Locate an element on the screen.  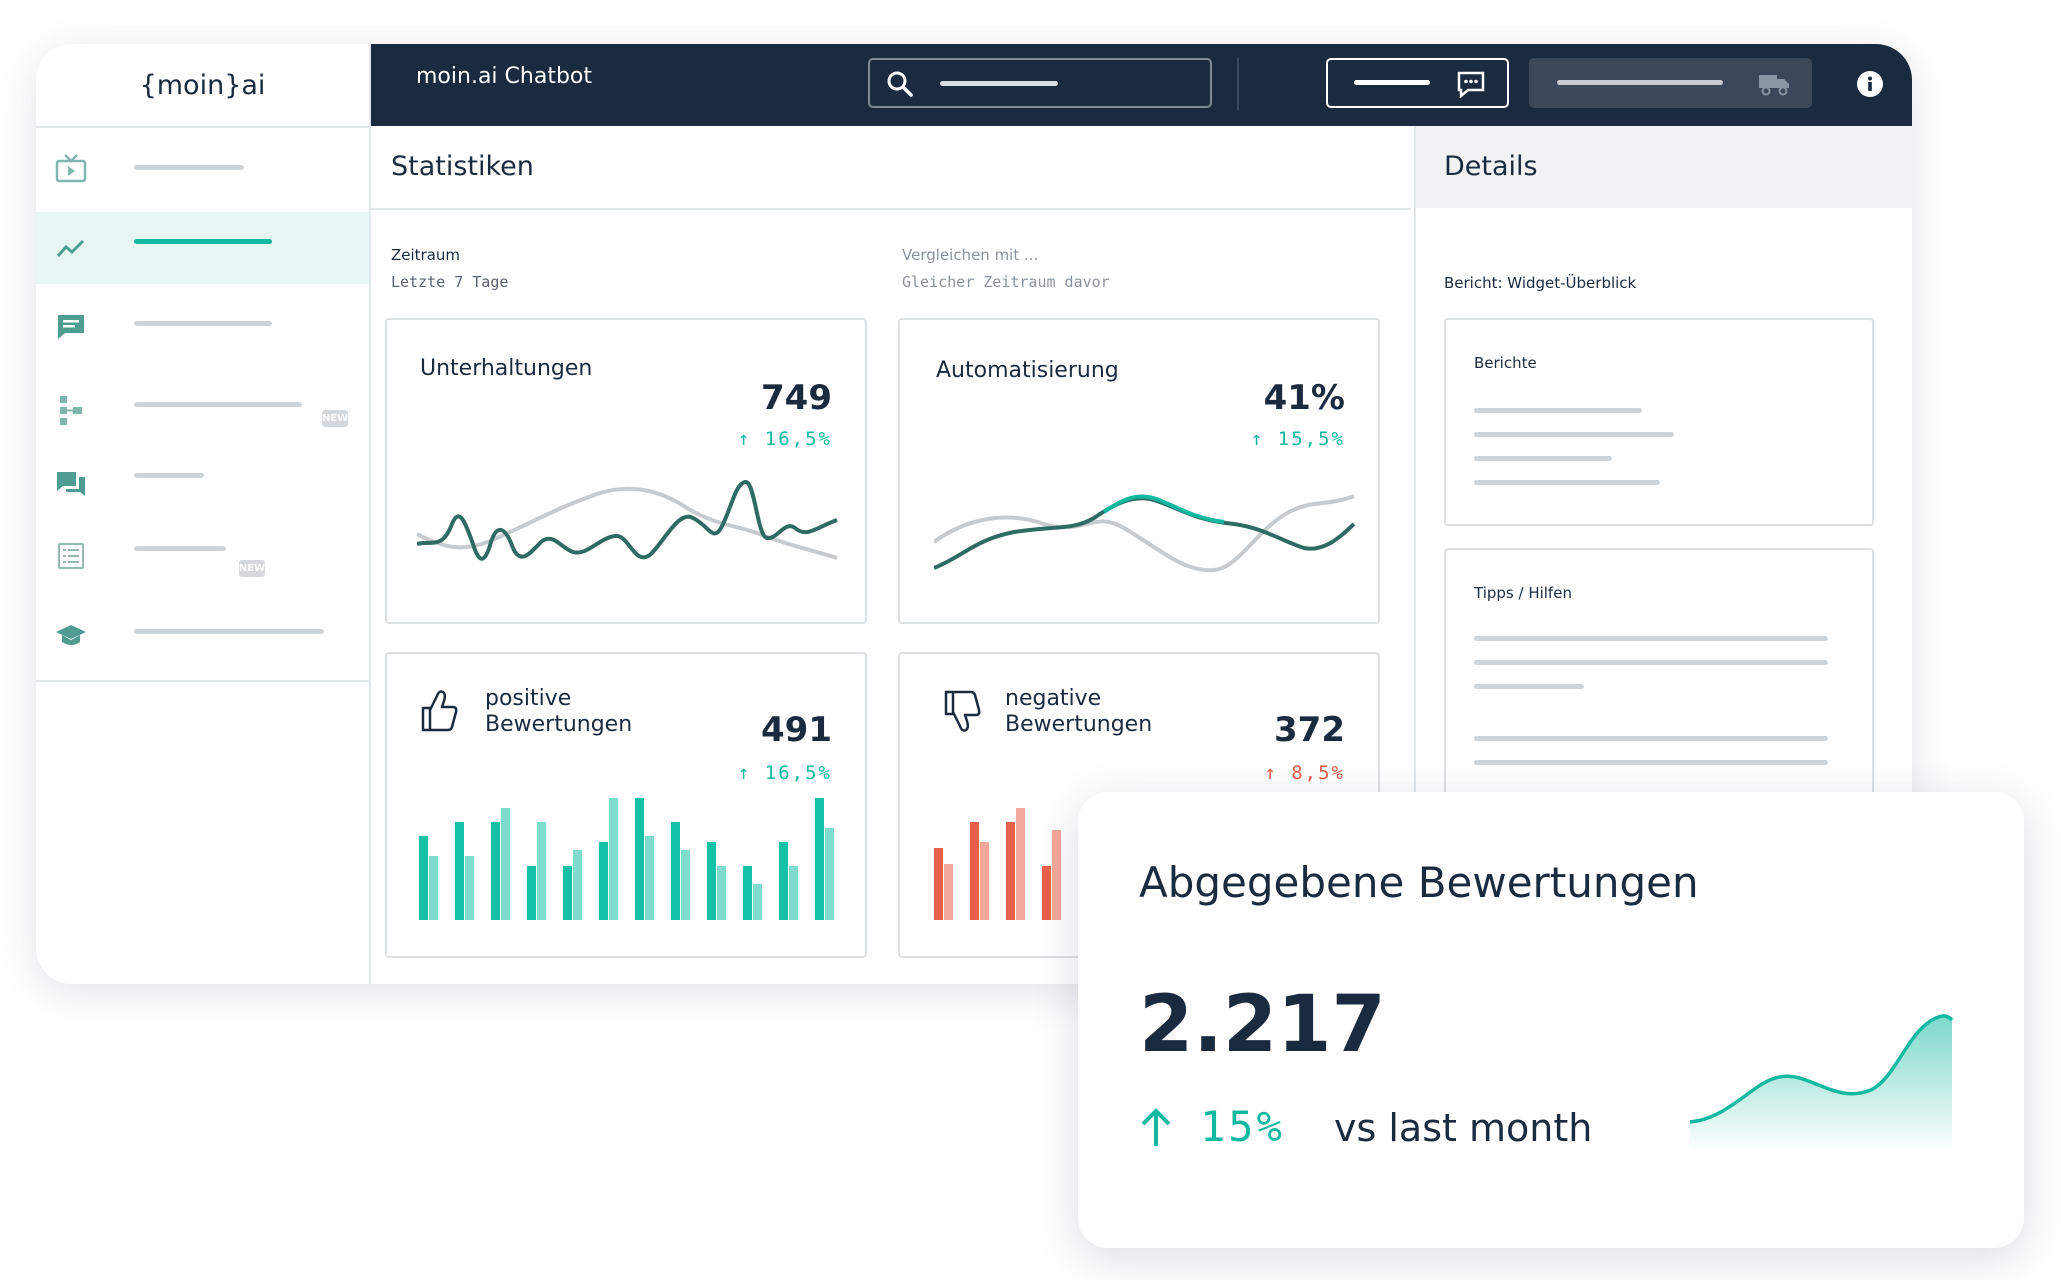
positive-ratings-bars is located at coordinates (626, 859).